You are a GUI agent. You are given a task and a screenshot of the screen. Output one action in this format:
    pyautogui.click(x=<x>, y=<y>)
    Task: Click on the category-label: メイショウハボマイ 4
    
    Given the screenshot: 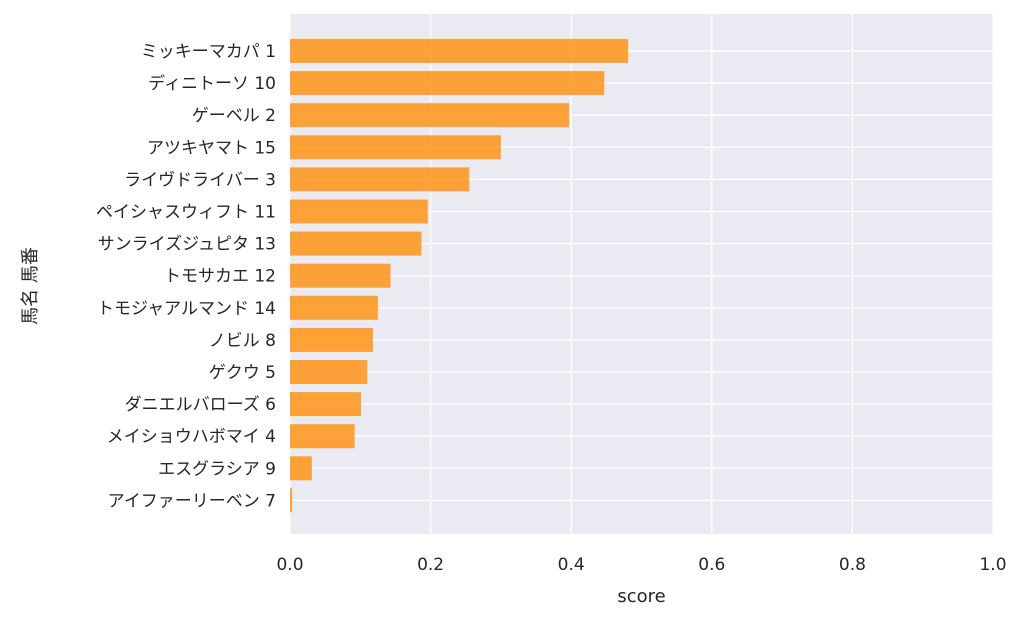 What is the action you would take?
    pyautogui.click(x=191, y=437)
    